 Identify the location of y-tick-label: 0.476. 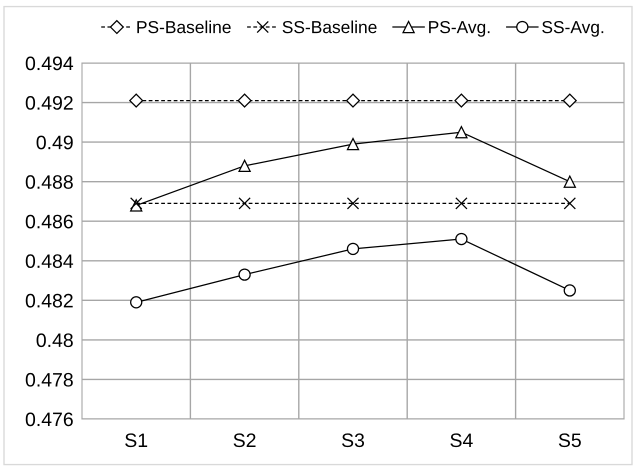
(49, 419).